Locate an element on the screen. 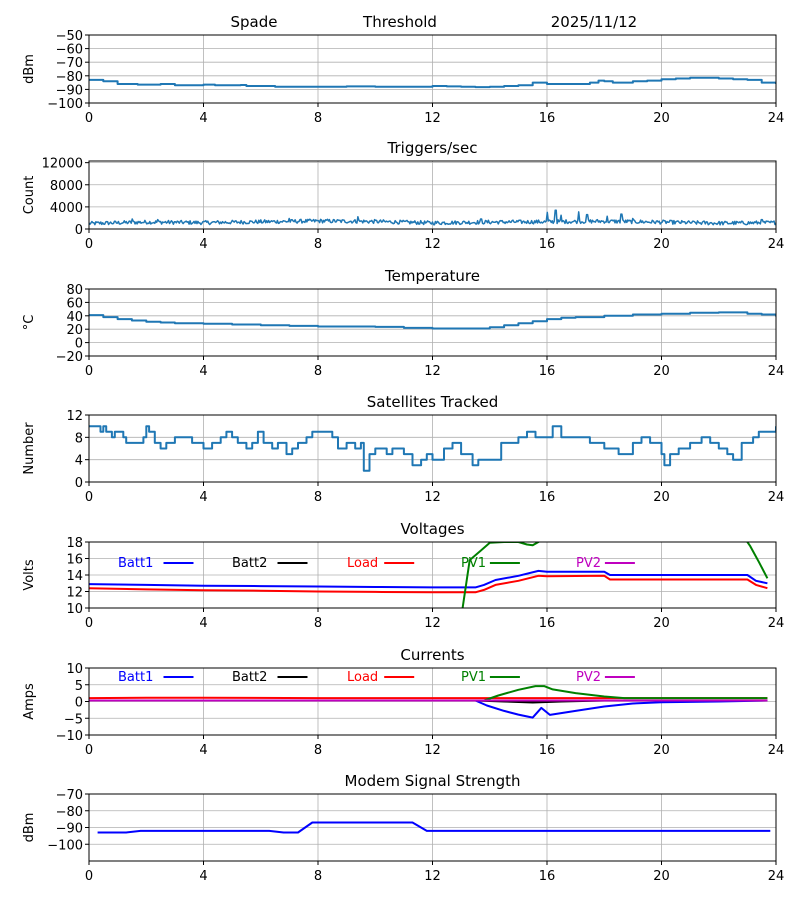 Image resolution: width=800 pixels, height=900 pixels. series-line-pv1 is located at coordinates (615, 575).